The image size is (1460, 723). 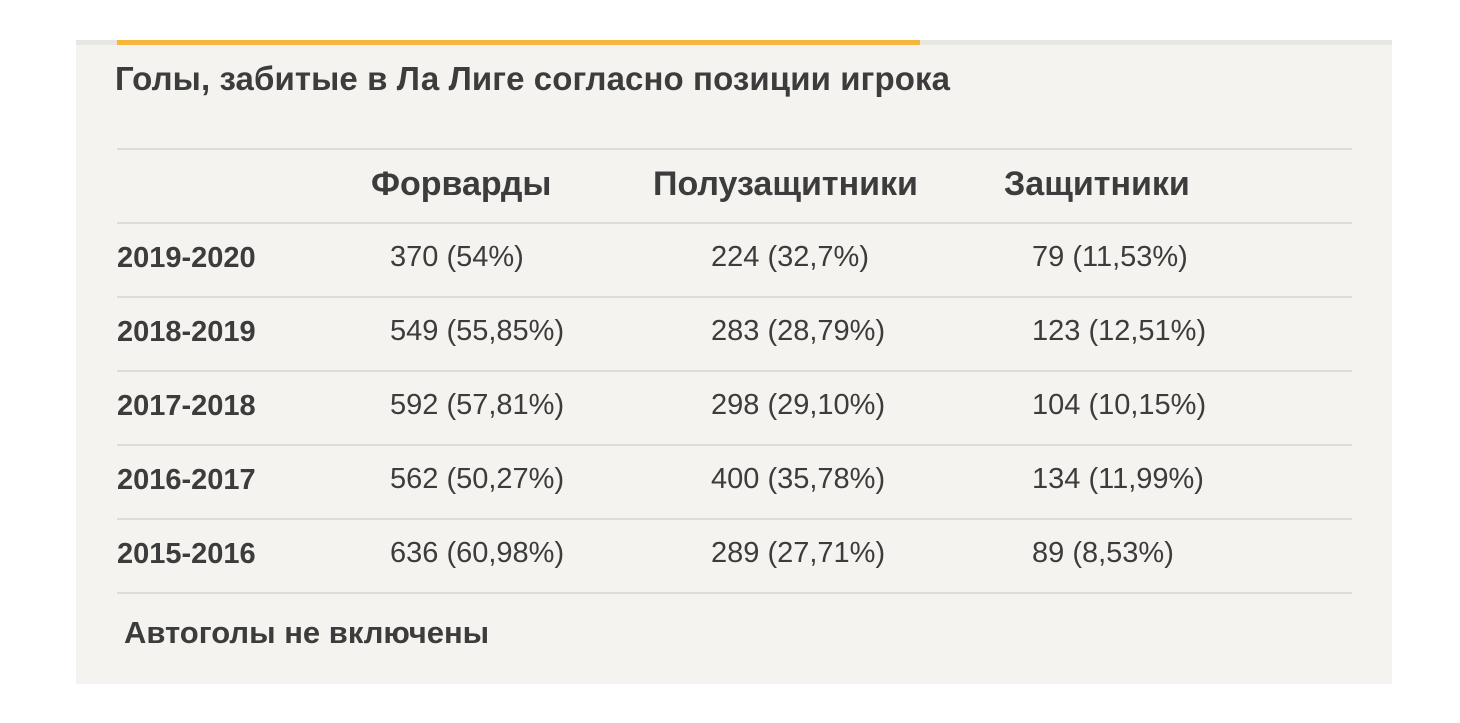 I want to click on cell-forwards: 592 (57,81%), so click(x=477, y=405).